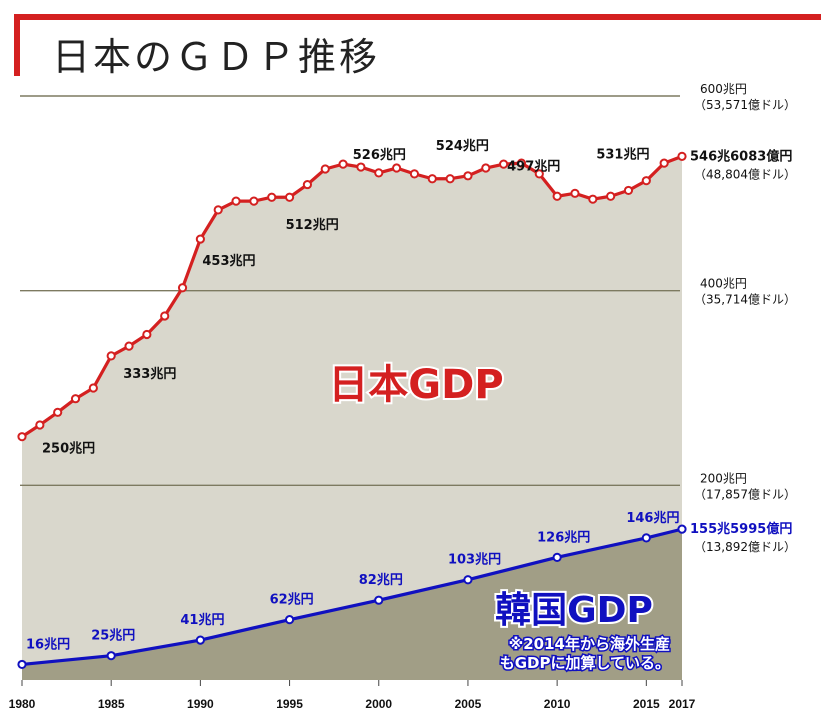  I want to click on korea-gdp-point-1985, so click(111, 656).